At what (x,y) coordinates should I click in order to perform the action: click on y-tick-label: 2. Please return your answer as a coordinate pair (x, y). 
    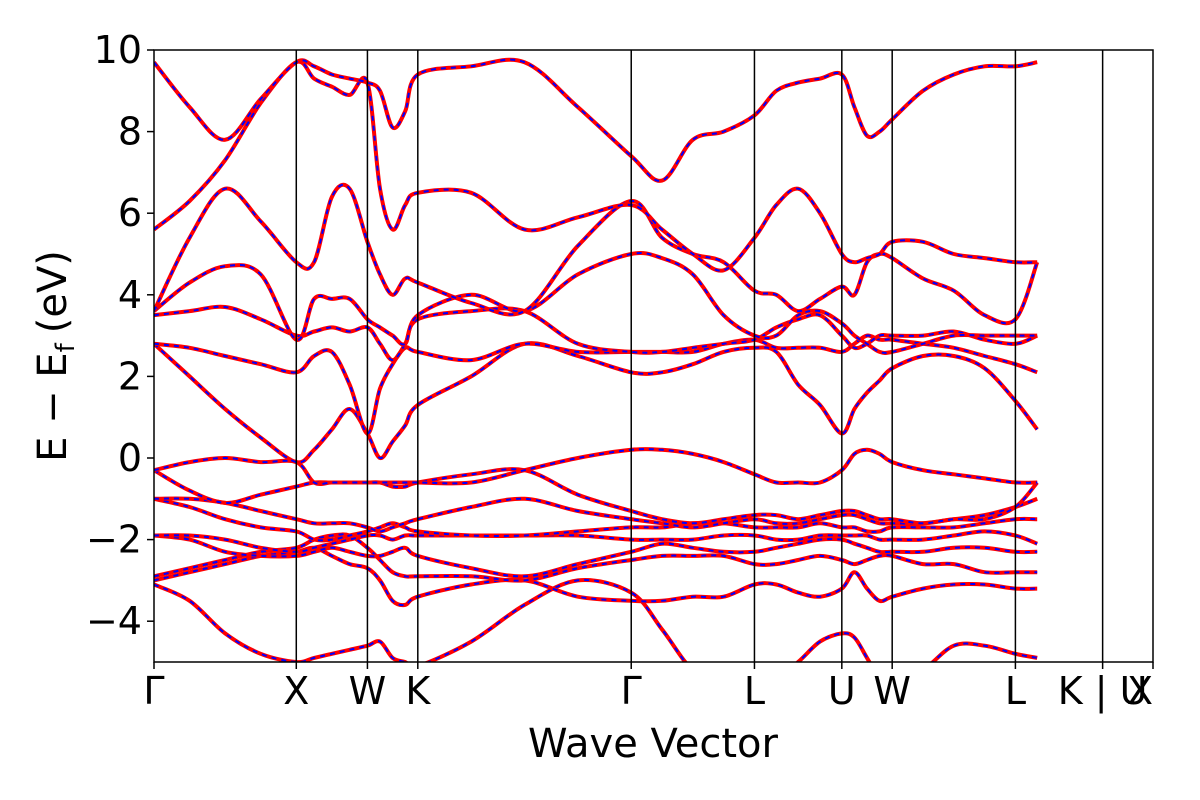
    Looking at the image, I should click on (130, 376).